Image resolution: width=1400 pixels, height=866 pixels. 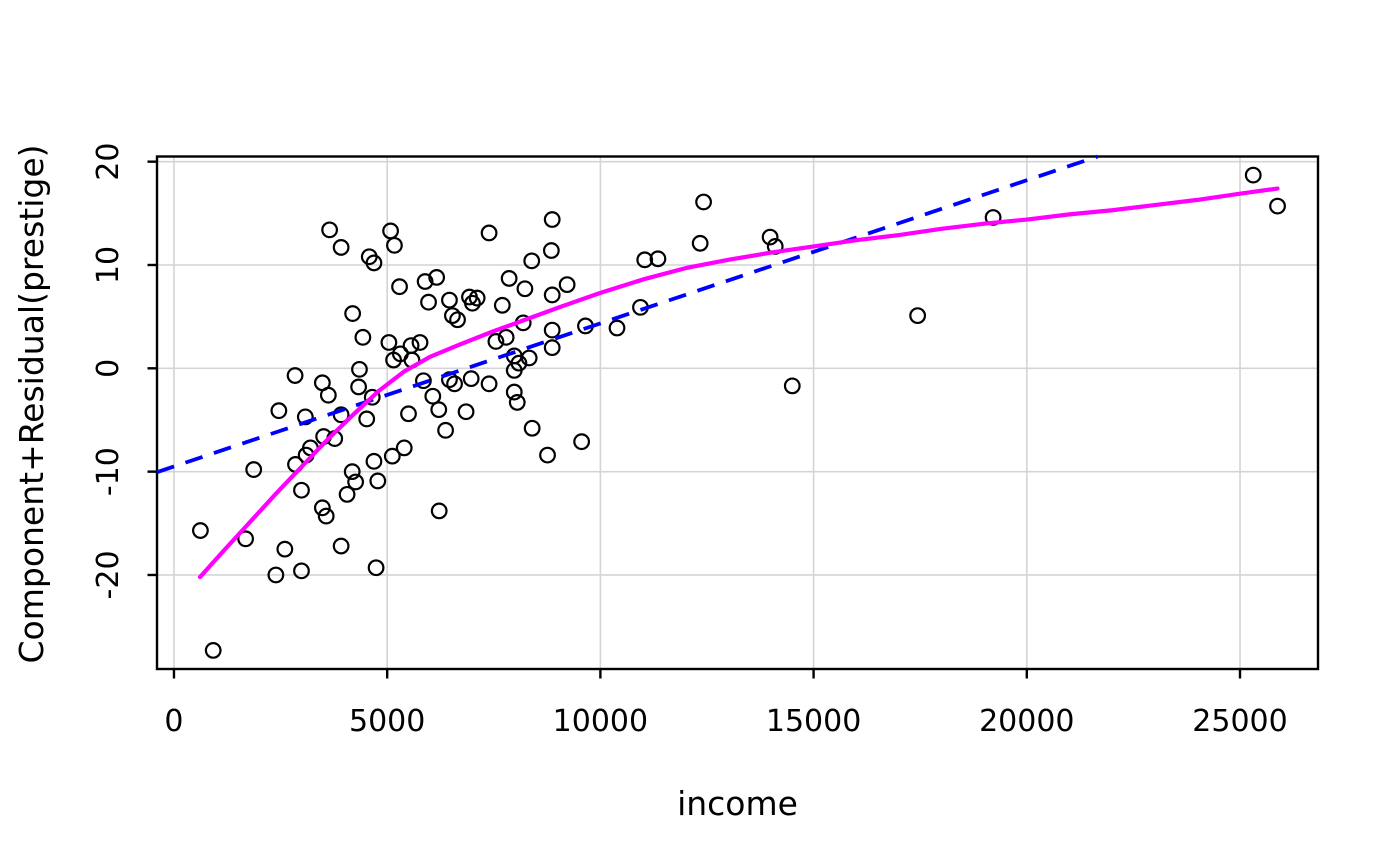 What do you see at coordinates (173, 721) in the screenshot?
I see `x-tick-label: 0` at bounding box center [173, 721].